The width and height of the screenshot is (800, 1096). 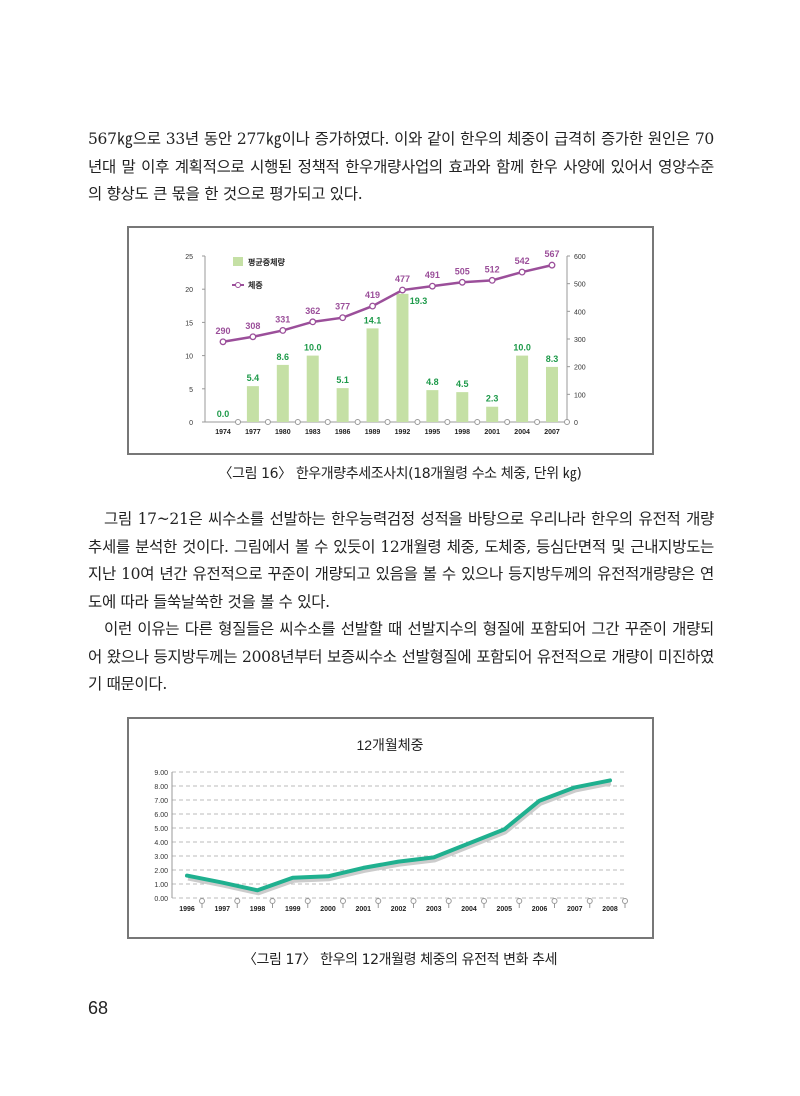 I want to click on weight-label: 491, so click(x=432, y=275).